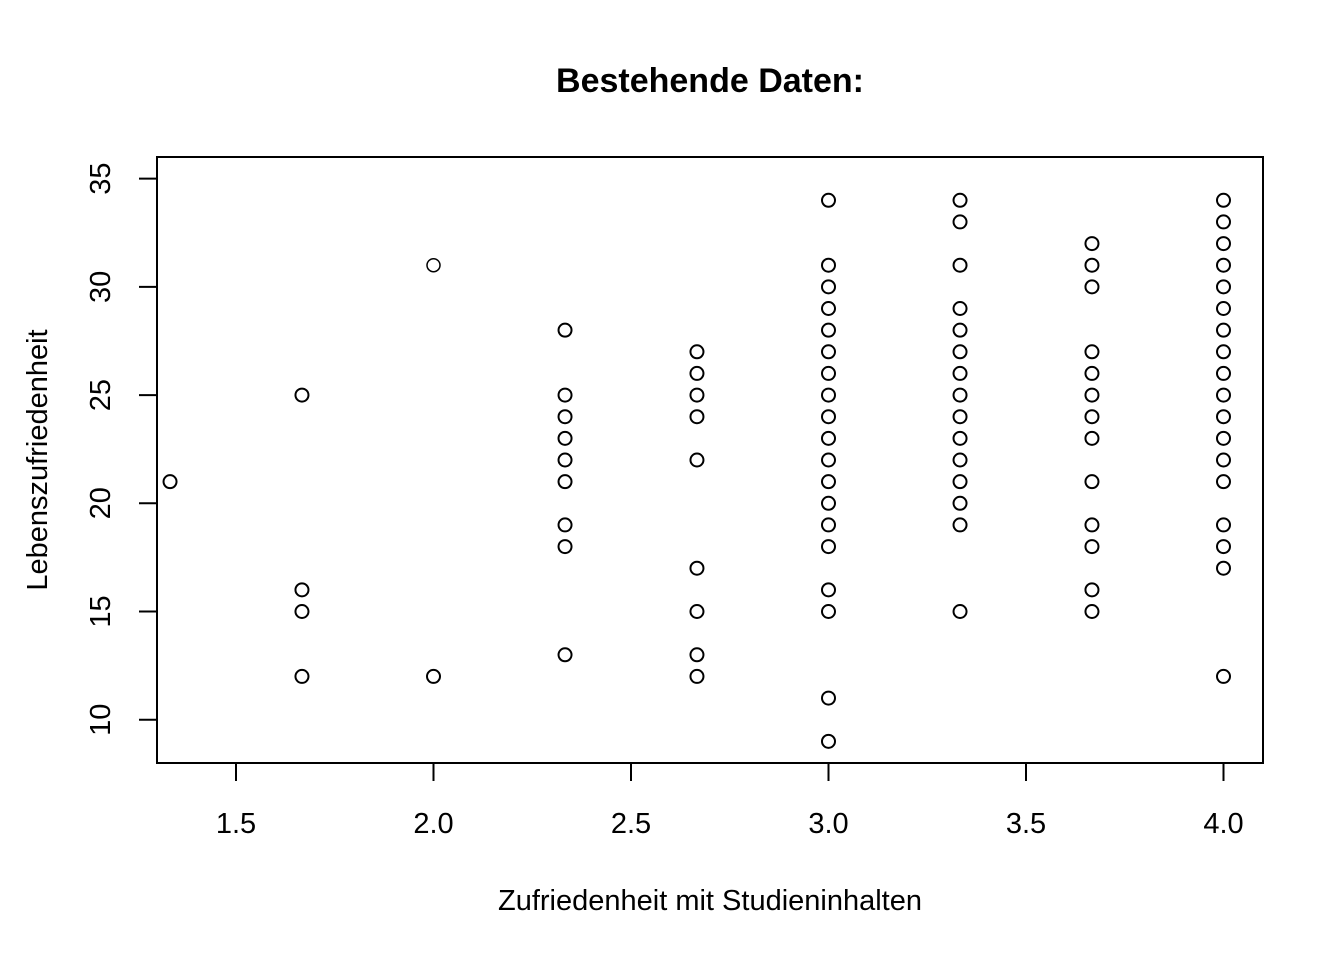 Image resolution: width=1344 pixels, height=960 pixels. What do you see at coordinates (101, 395) in the screenshot?
I see `y-tick-label: 25` at bounding box center [101, 395].